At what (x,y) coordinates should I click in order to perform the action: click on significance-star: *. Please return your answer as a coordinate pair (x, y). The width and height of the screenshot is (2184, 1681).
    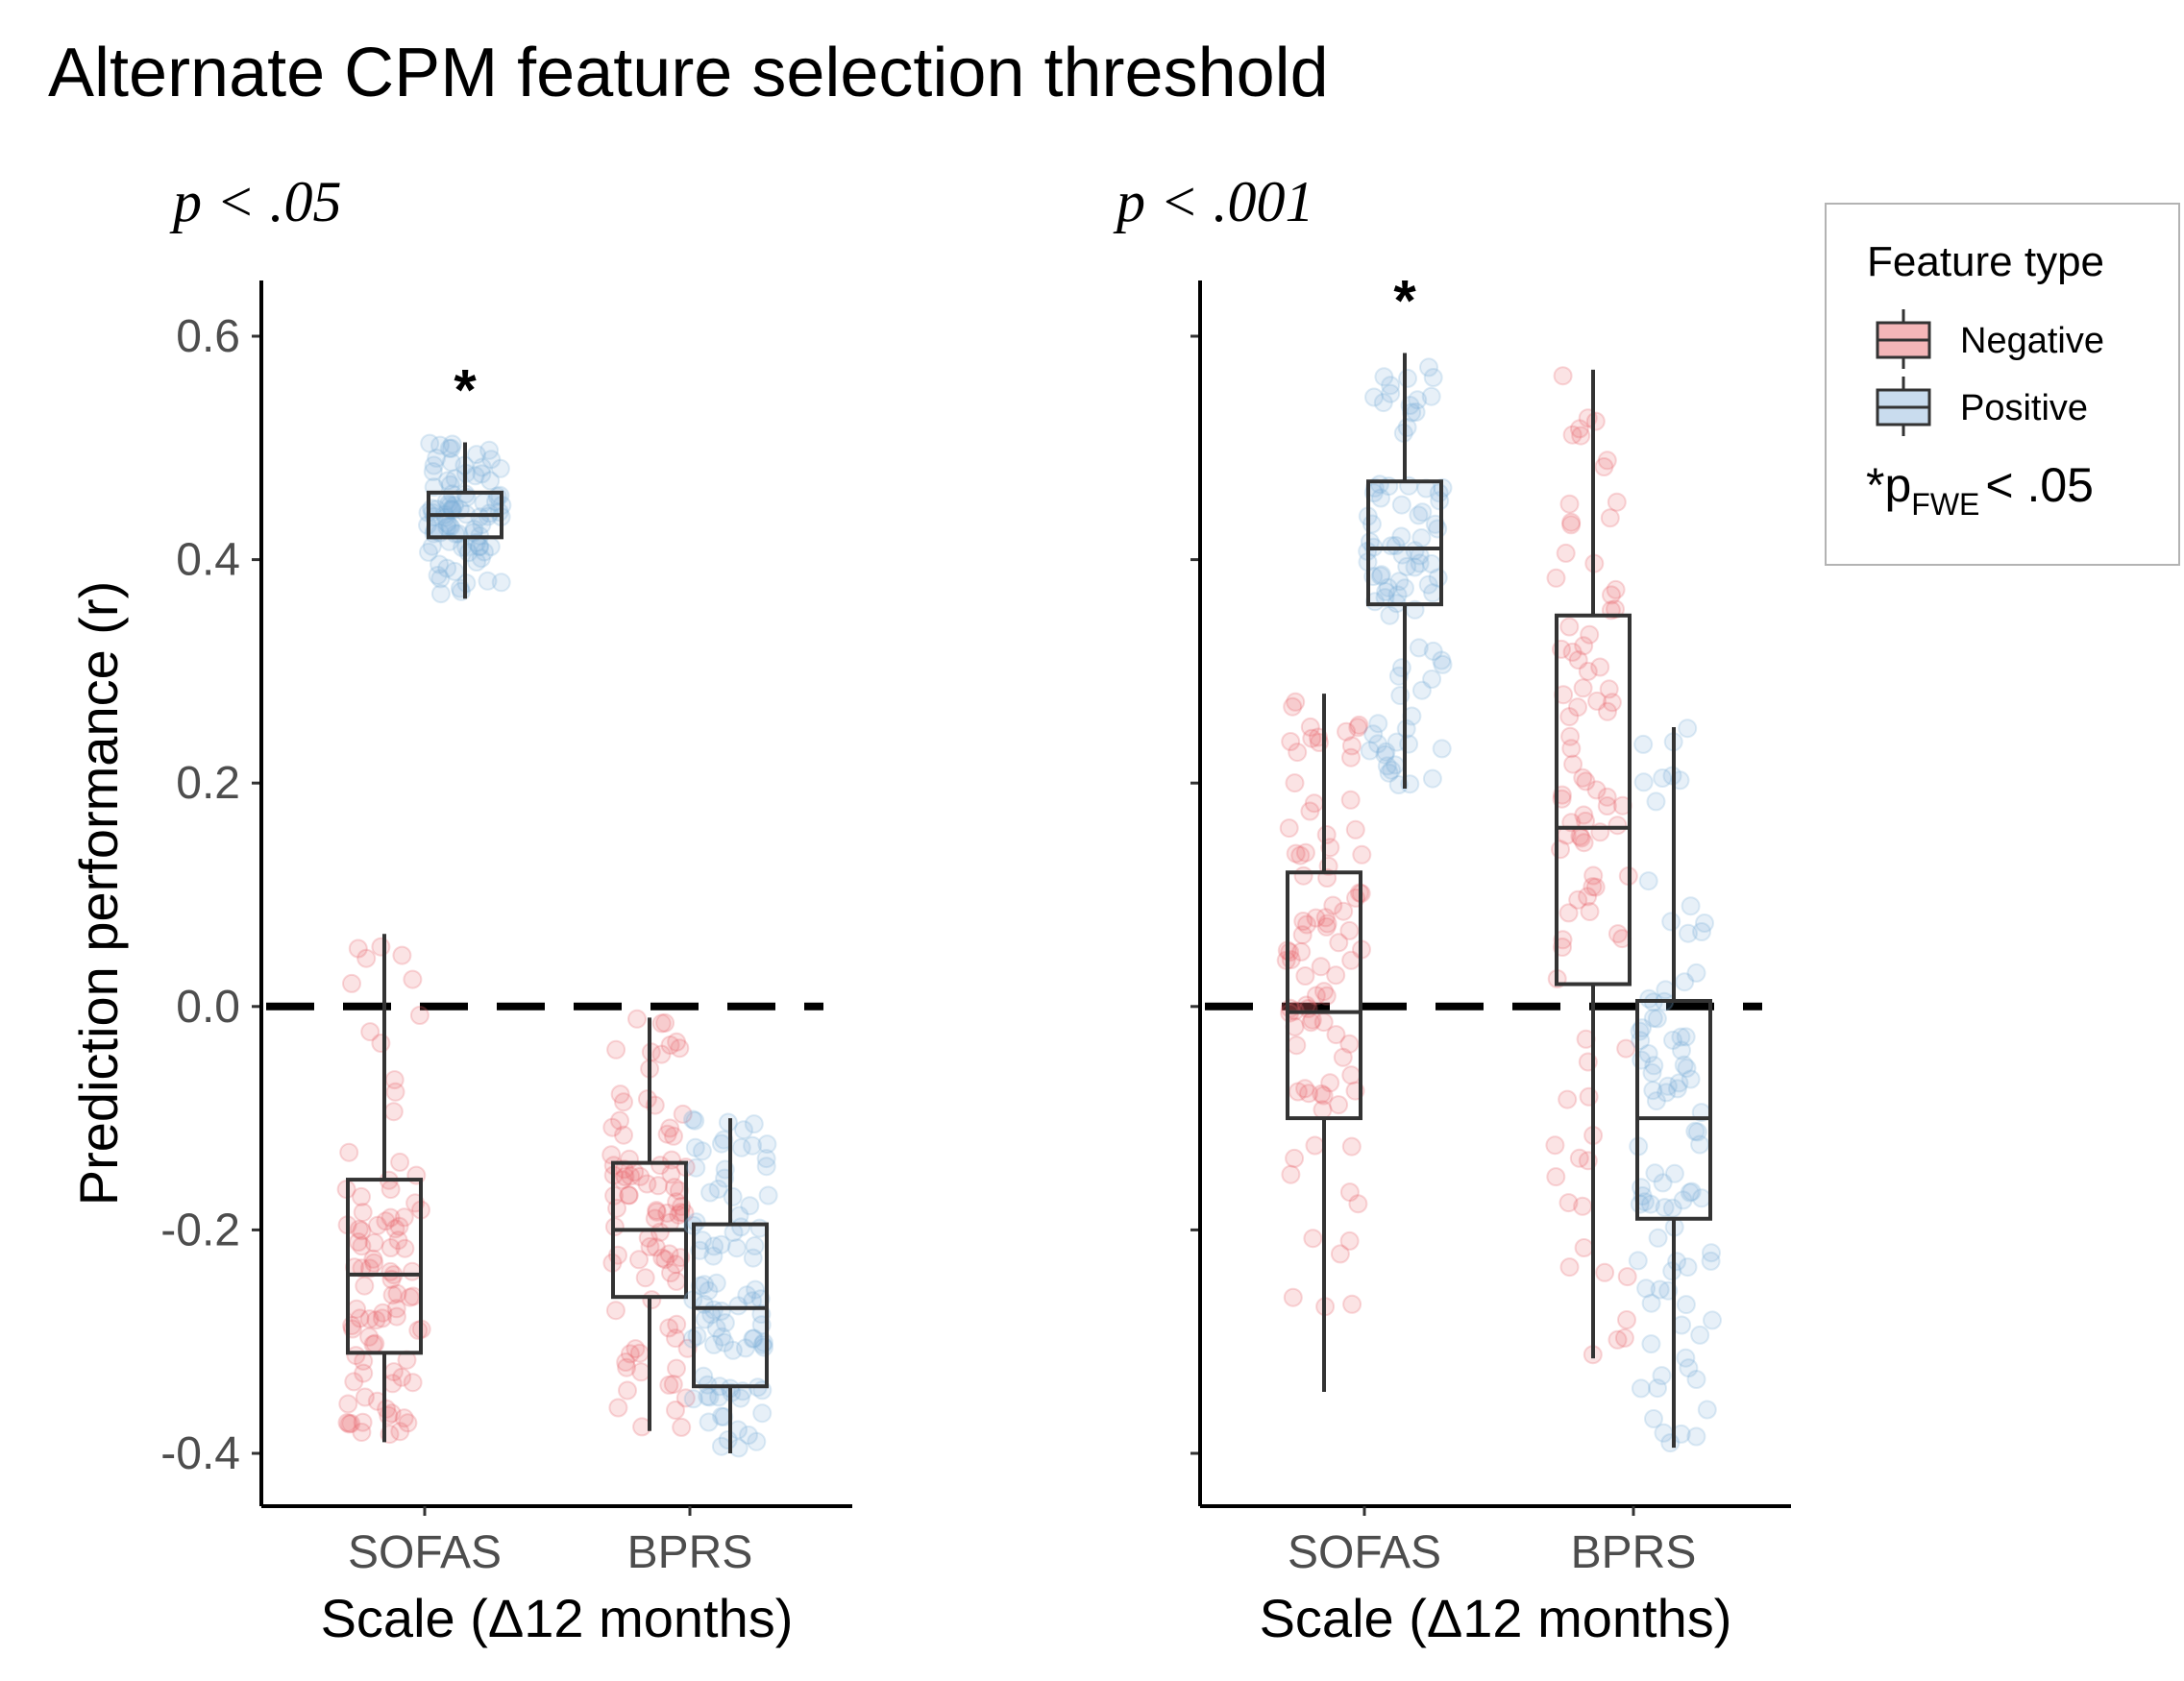
    Looking at the image, I should click on (465, 389).